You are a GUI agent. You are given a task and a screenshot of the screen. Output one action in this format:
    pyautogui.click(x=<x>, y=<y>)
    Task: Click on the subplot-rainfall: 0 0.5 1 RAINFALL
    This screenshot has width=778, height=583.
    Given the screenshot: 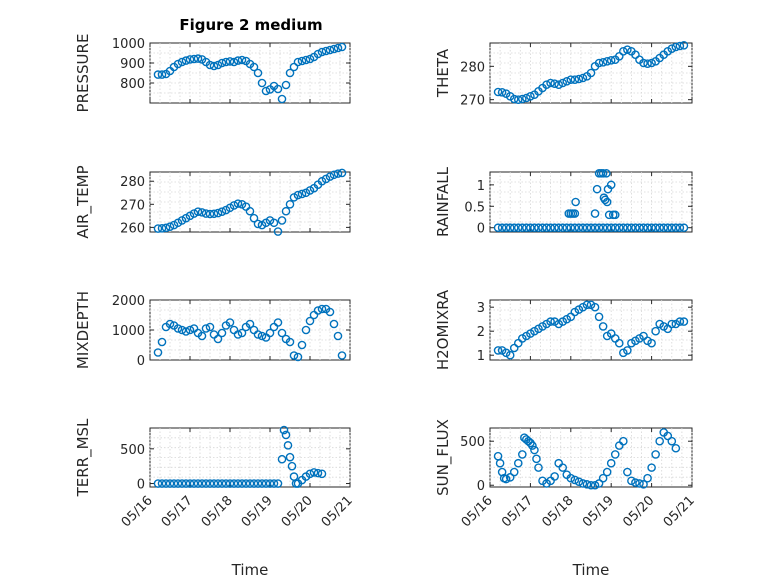 What is the action you would take?
    pyautogui.click(x=563, y=201)
    